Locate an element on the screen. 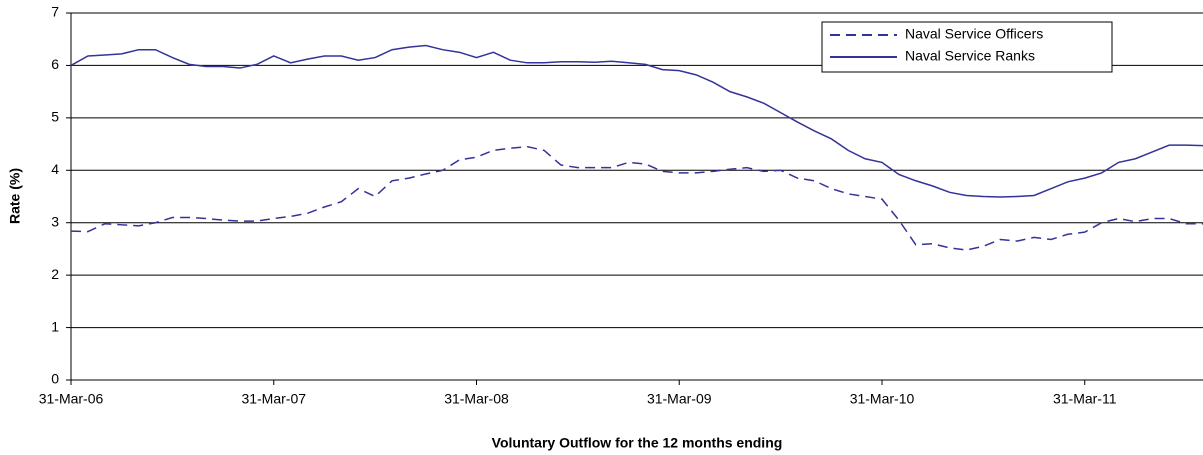 This screenshot has height=455, width=1203. y-tick-label: 6 is located at coordinates (55, 64).